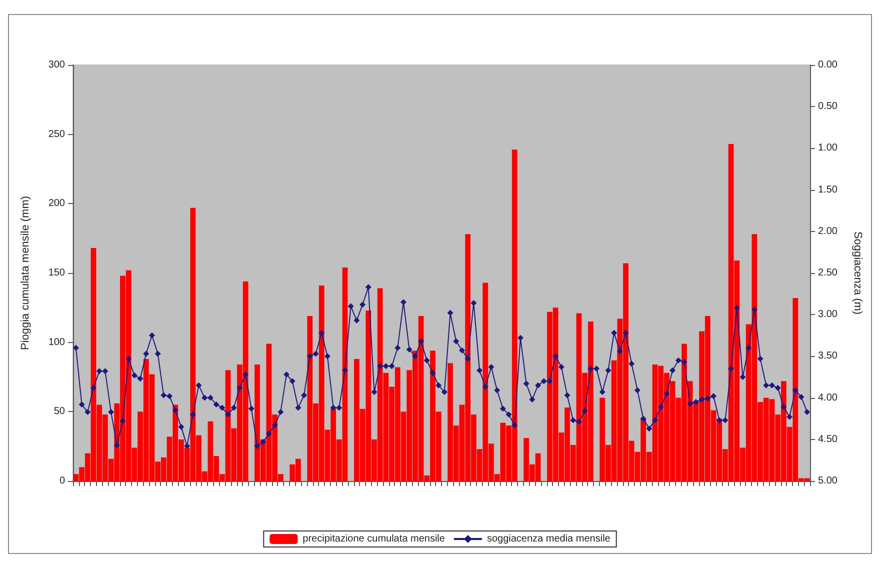 This screenshot has width=880, height=563. I want to click on y-tick-label: 0, so click(62, 481).